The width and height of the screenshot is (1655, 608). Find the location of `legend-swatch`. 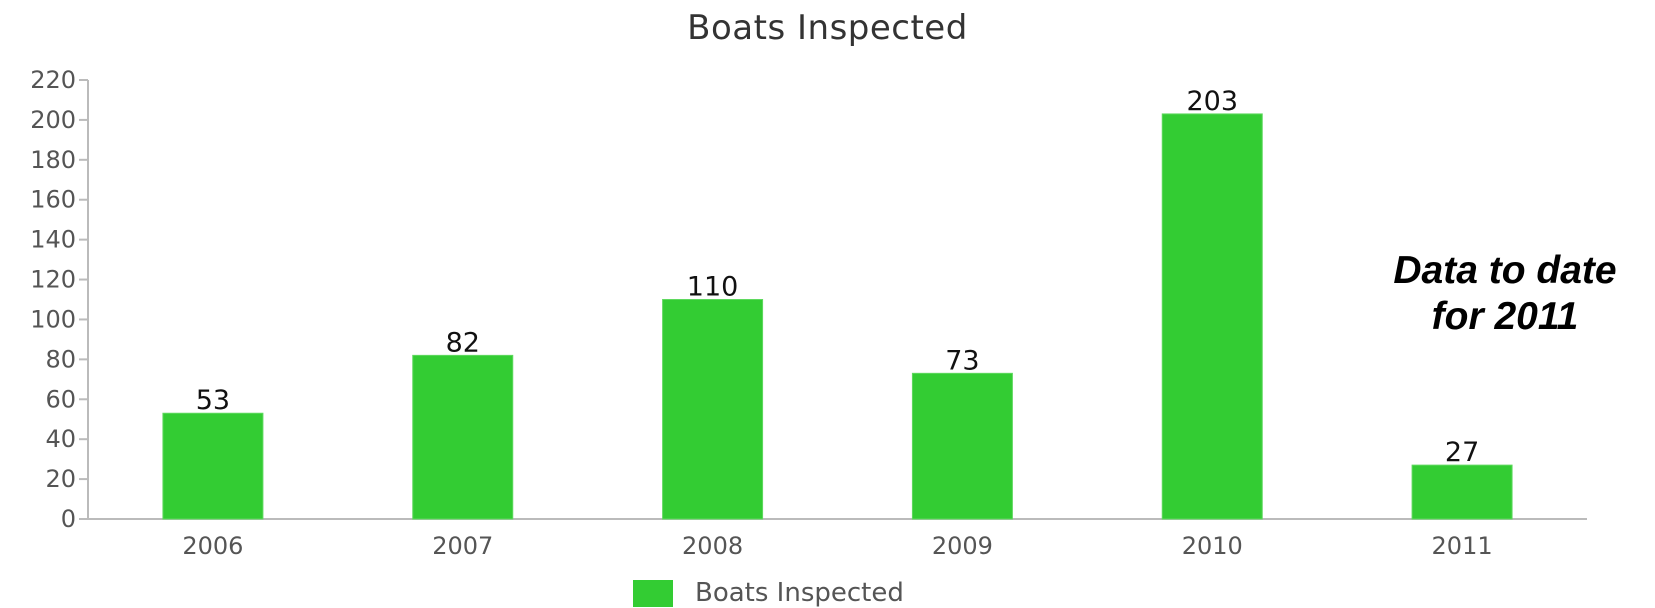

legend-swatch is located at coordinates (653, 593).